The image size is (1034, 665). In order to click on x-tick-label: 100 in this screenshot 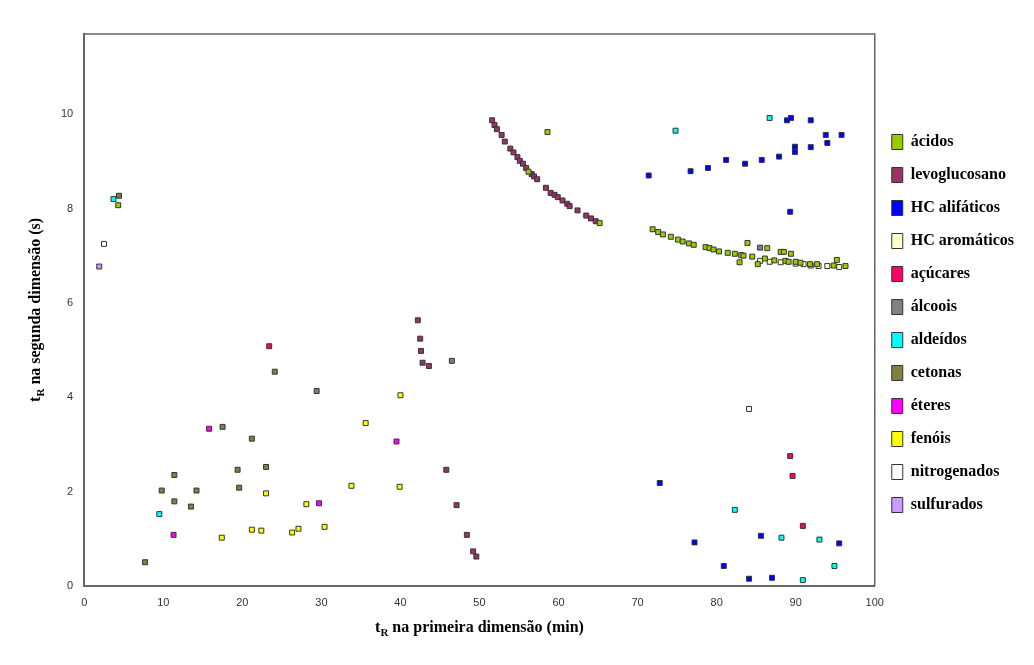, I will do `click(874, 602)`.